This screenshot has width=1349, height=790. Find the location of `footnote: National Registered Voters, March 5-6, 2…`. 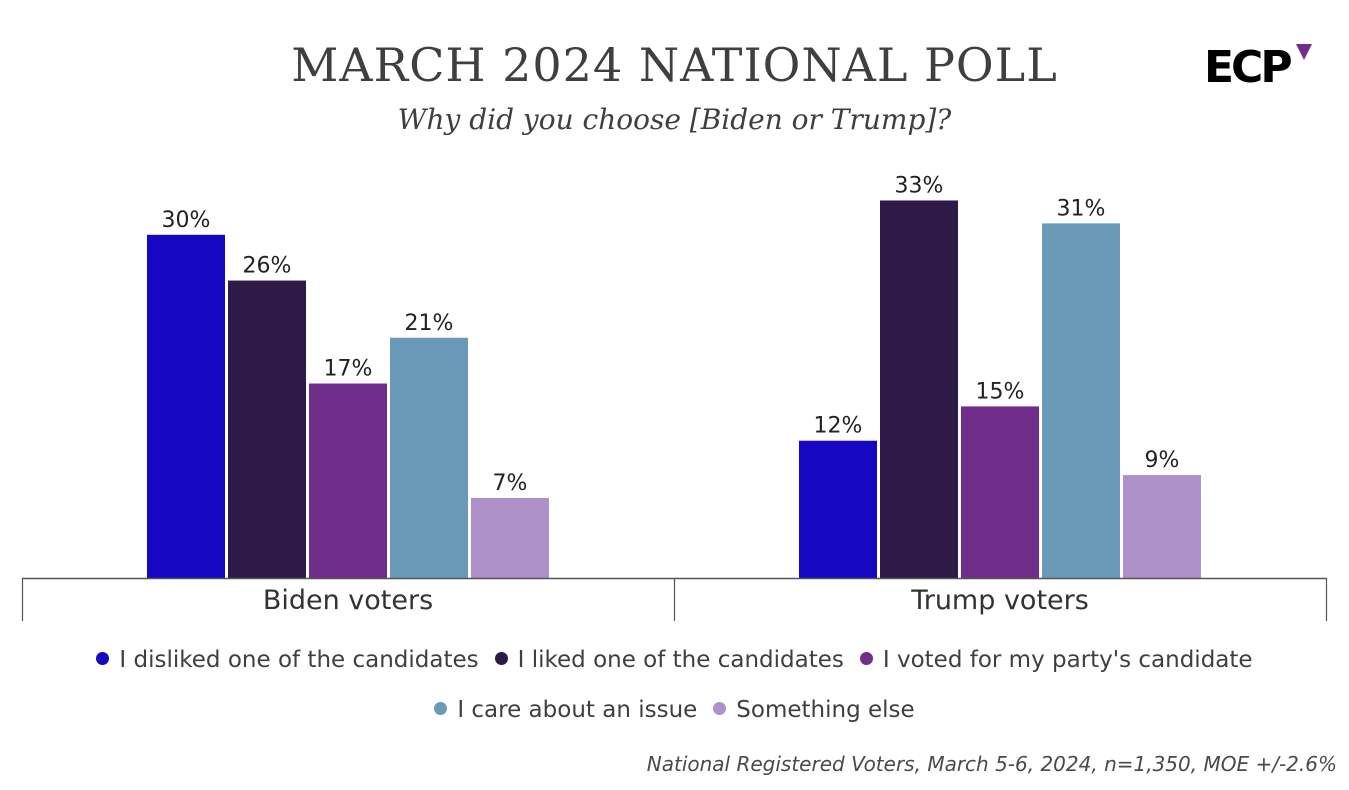

footnote: National Registered Voters, March 5-6, 2… is located at coordinates (991, 764).